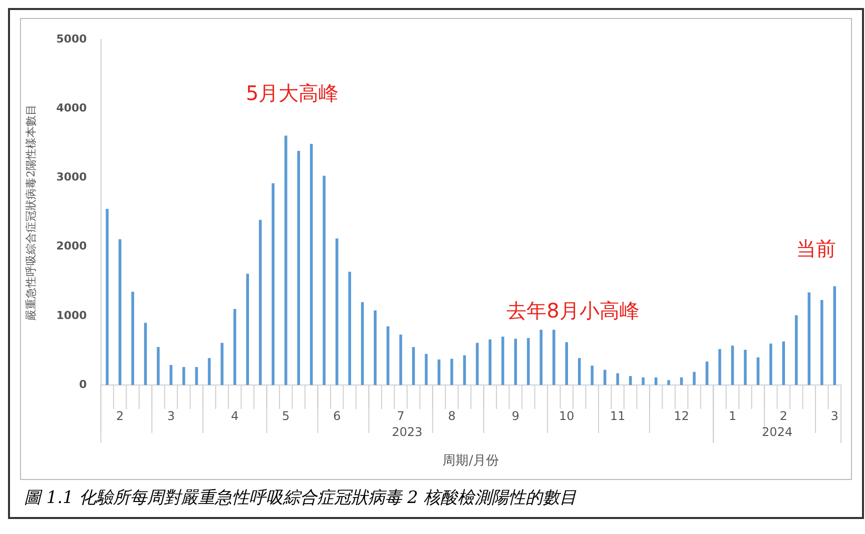 The image size is (865, 534). What do you see at coordinates (234, 416) in the screenshot?
I see `x-tick-label: 4` at bounding box center [234, 416].